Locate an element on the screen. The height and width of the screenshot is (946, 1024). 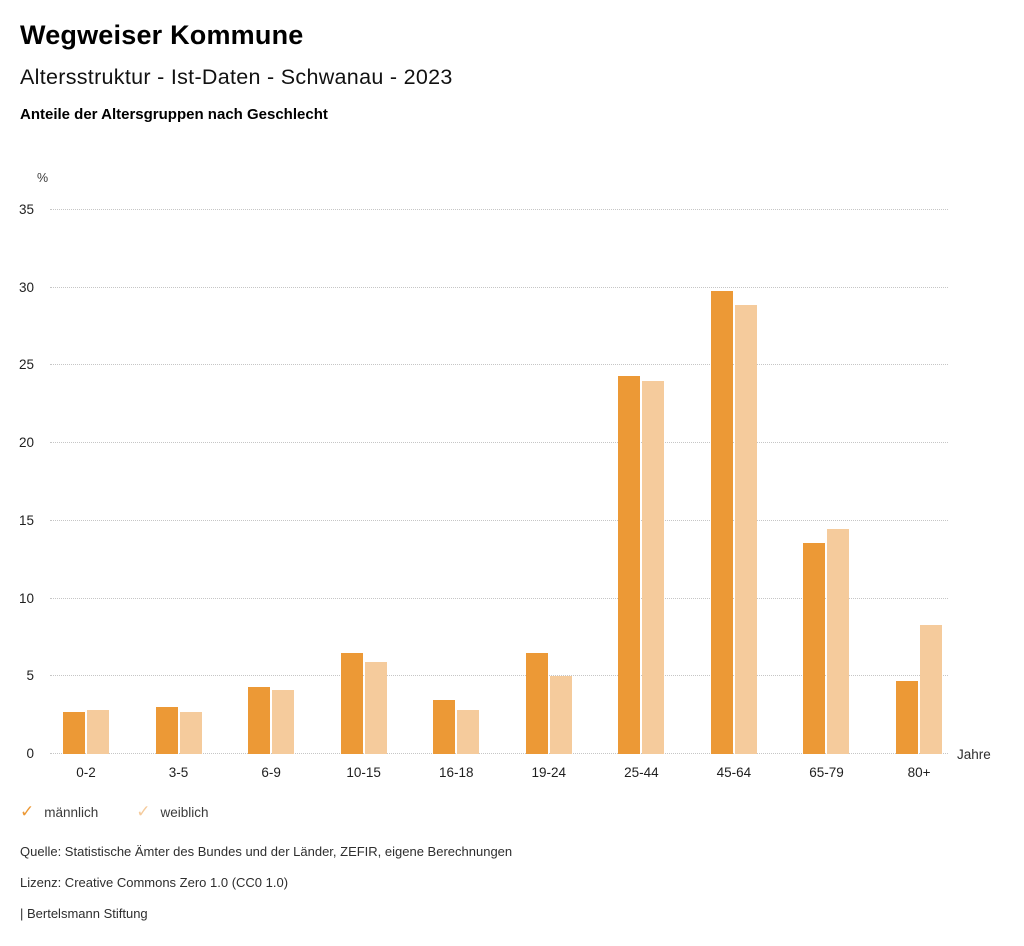
y-tick-label-10: 10 is located at coordinates (26, 598).